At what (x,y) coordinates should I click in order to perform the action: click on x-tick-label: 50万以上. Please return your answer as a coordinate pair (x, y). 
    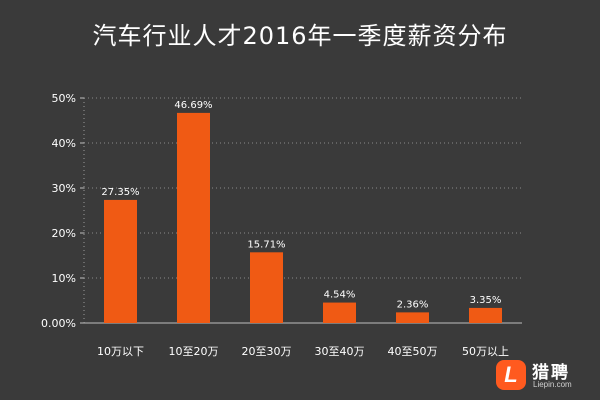
    Looking at the image, I should click on (485, 351).